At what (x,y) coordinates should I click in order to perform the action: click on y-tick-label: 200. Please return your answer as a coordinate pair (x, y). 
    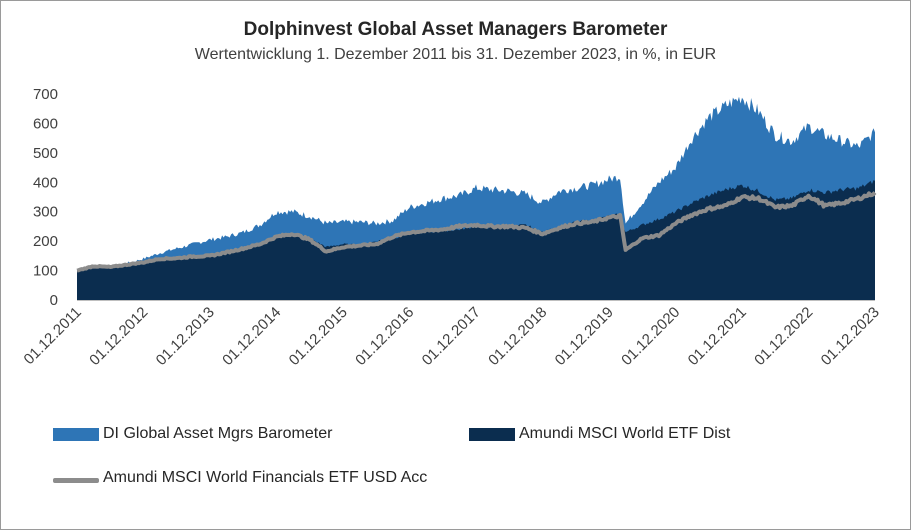
    Looking at the image, I should click on (45, 241).